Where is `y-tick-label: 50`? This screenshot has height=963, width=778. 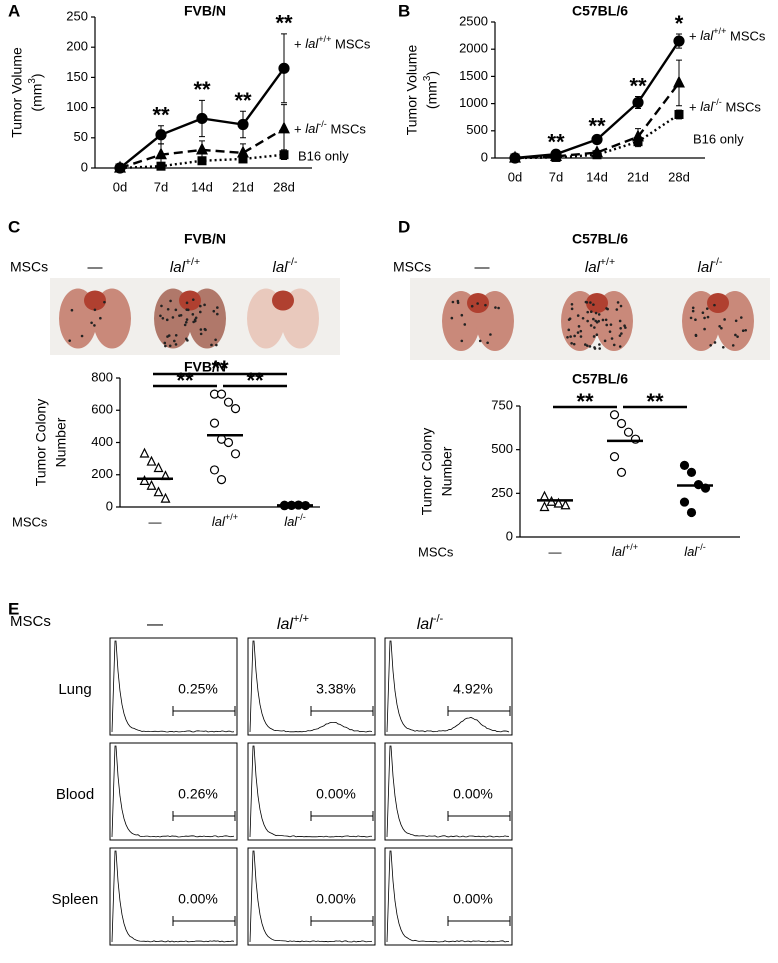
y-tick-label: 50 is located at coordinates (81, 136).